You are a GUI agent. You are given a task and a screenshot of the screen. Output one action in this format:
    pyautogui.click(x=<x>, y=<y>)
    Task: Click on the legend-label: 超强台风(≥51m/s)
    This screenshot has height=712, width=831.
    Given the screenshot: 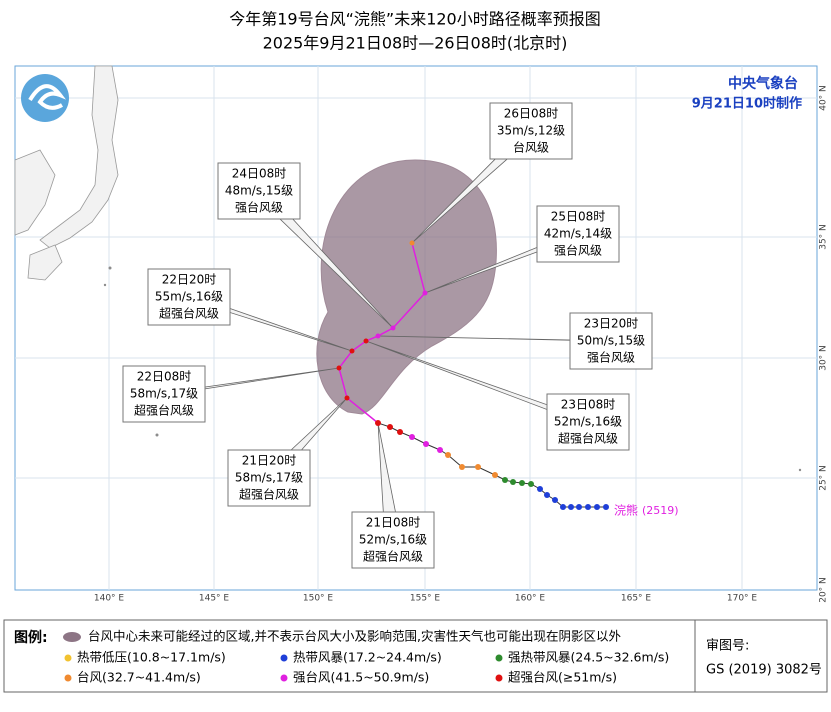 What is the action you would take?
    pyautogui.click(x=562, y=677)
    